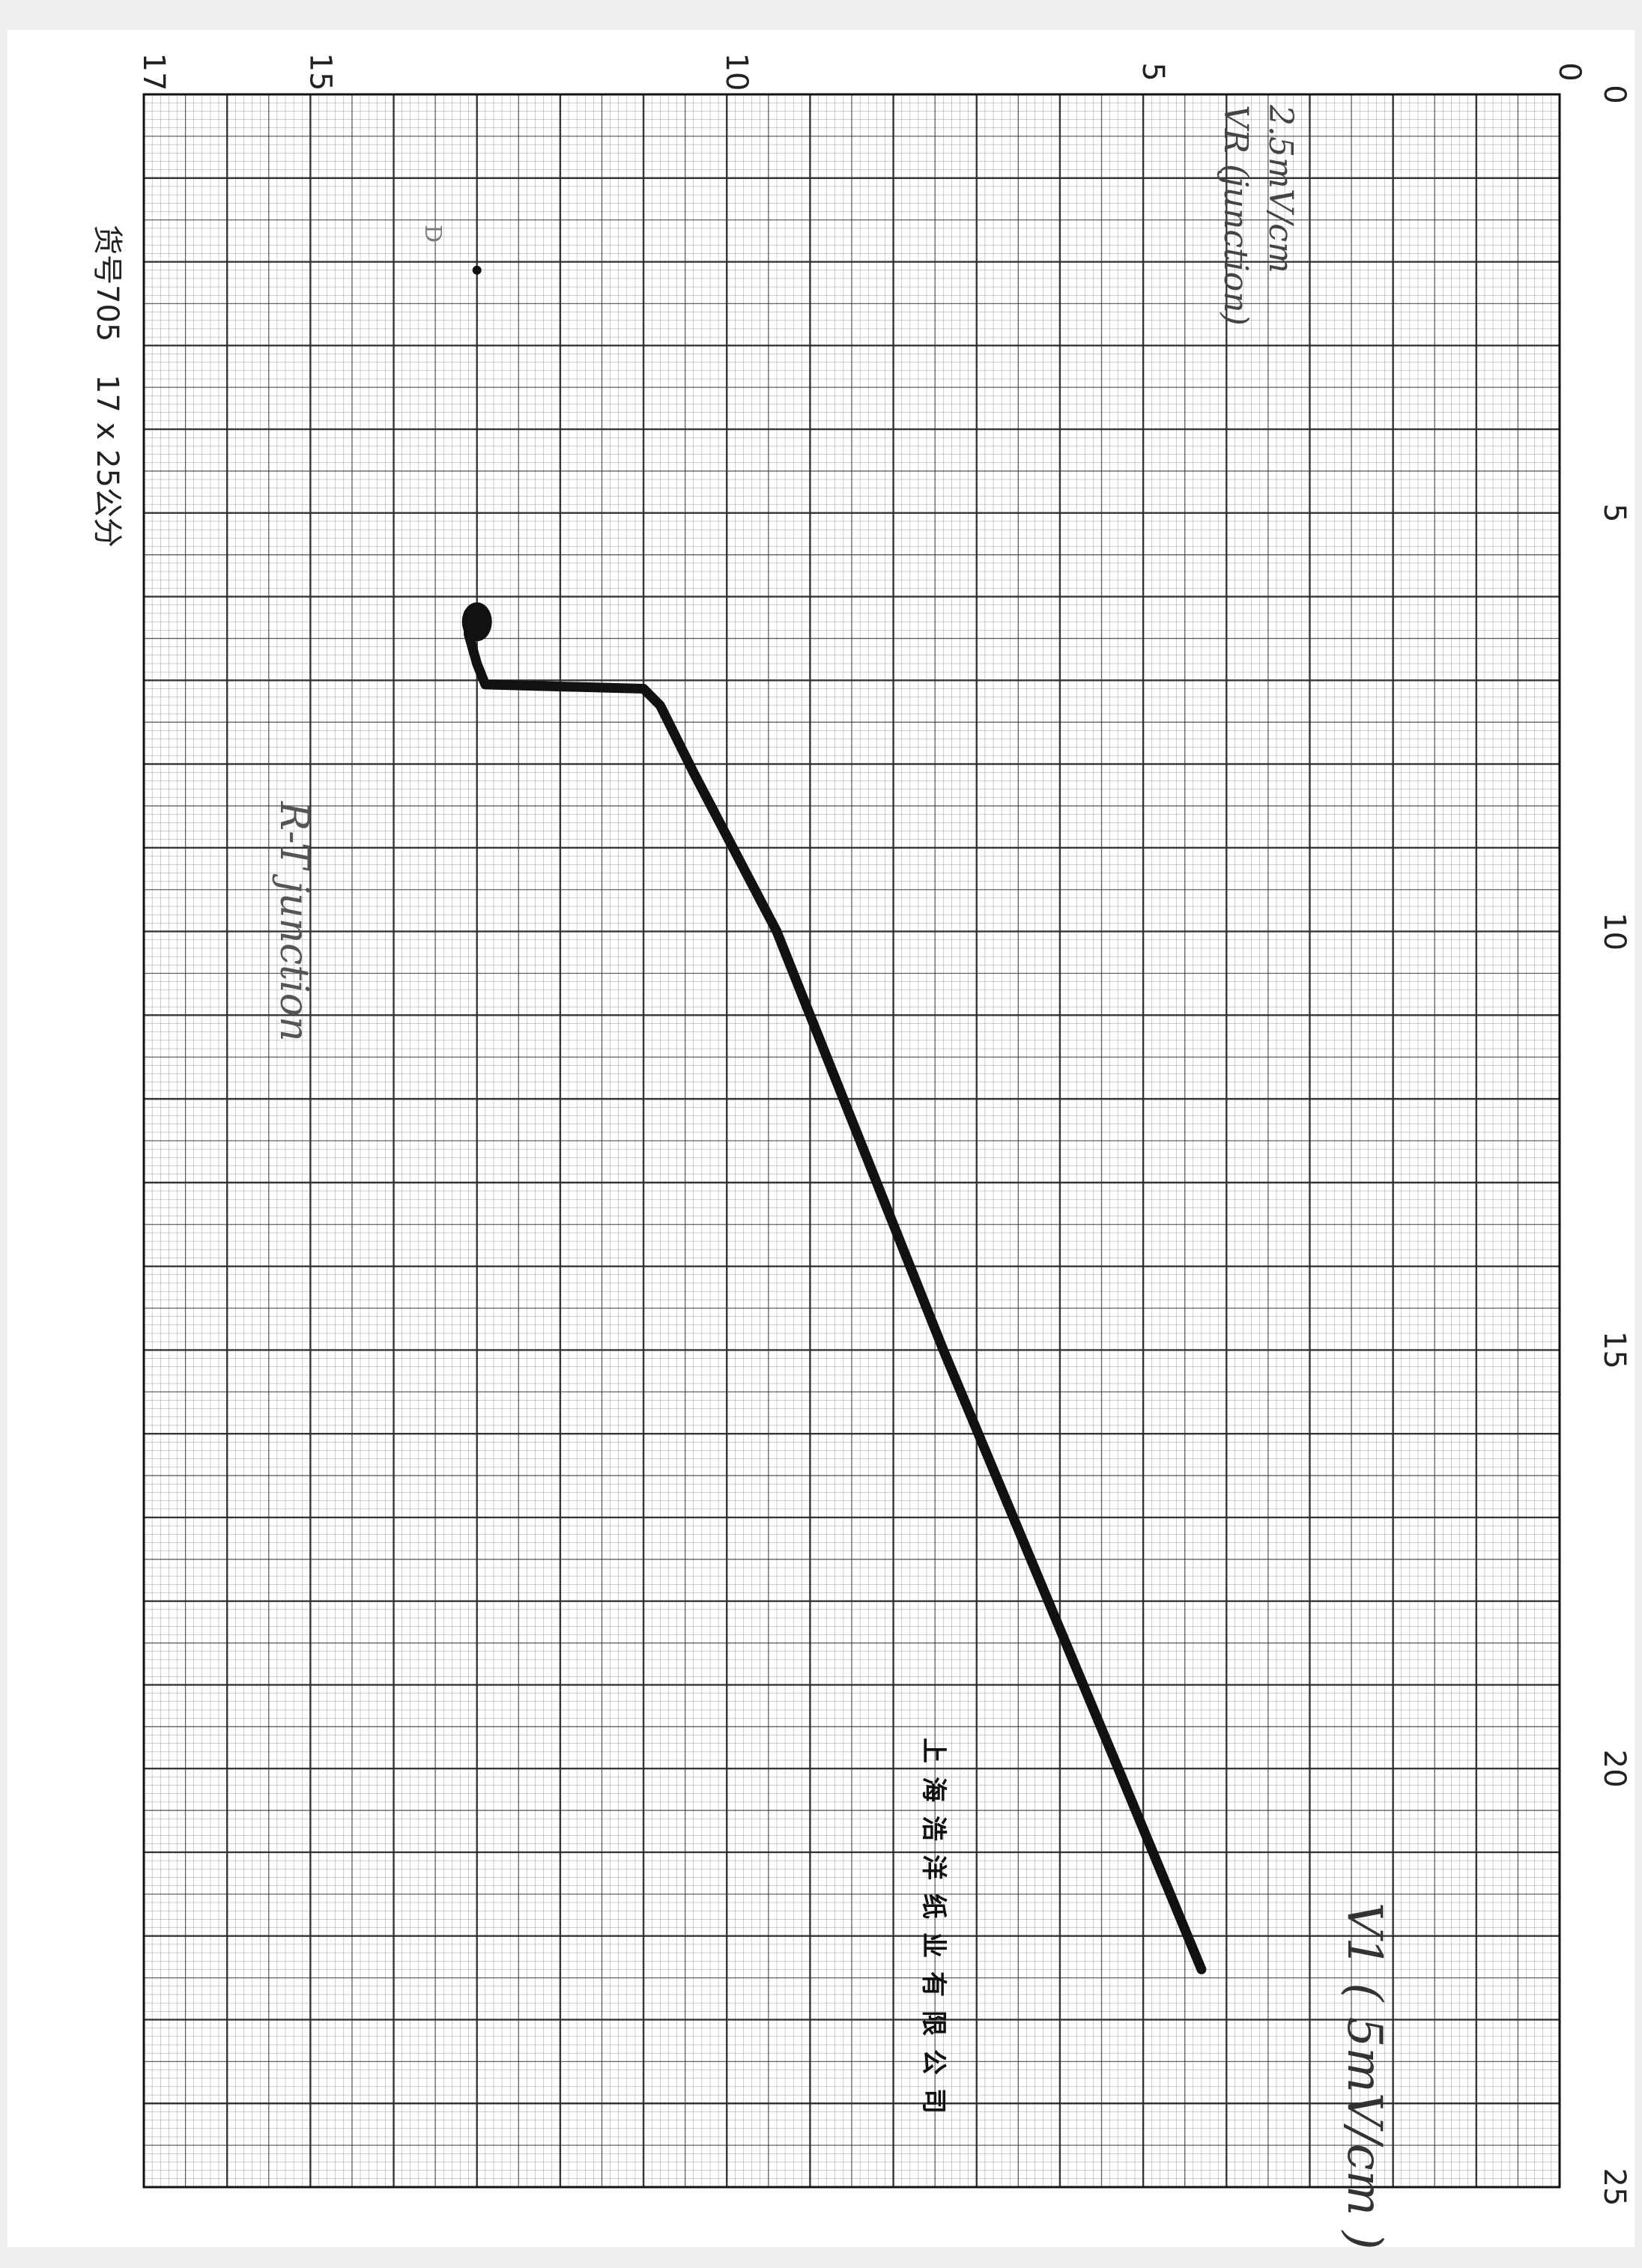 The width and height of the screenshot is (1642, 2268). I want to click on maker-name: 上海浩洋纸业有限公司, so click(933, 1932).